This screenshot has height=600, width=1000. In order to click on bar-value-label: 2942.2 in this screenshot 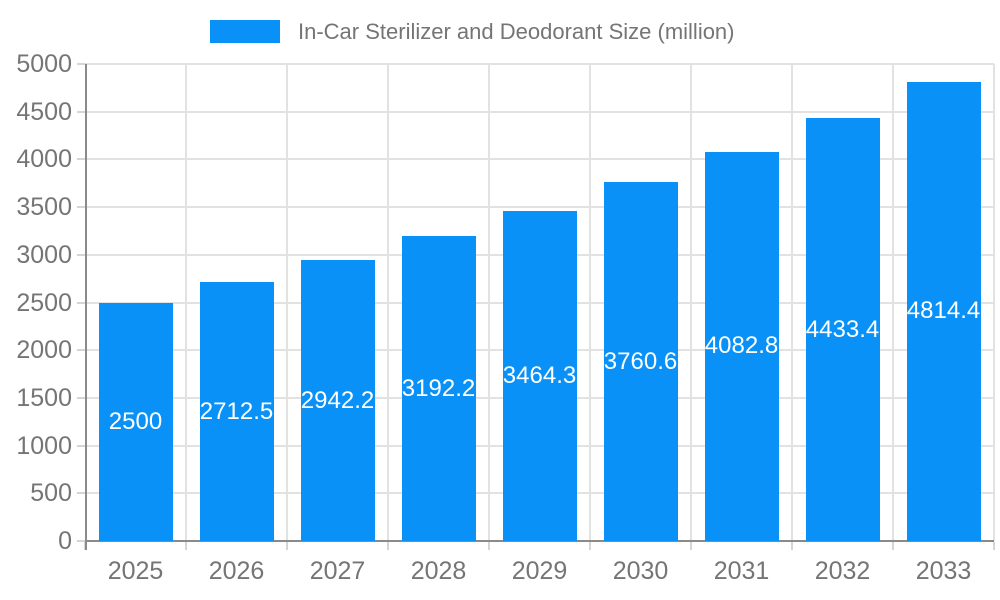, I will do `click(337, 400)`.